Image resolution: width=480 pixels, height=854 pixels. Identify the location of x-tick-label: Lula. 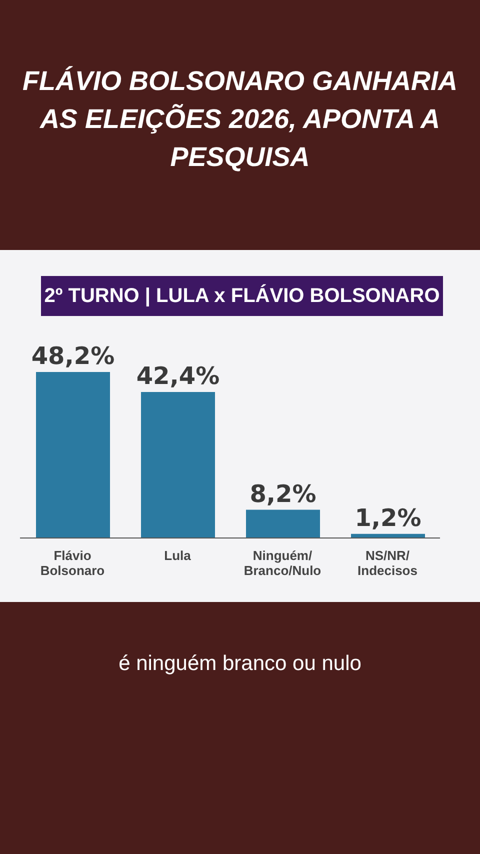
(178, 555).